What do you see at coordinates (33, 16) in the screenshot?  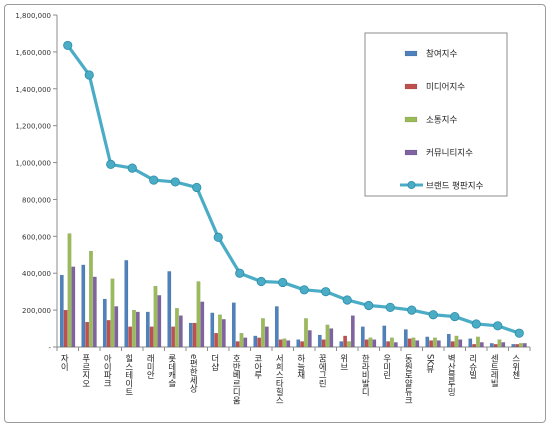 I see `y-tick-label: 1,800,000` at bounding box center [33, 16].